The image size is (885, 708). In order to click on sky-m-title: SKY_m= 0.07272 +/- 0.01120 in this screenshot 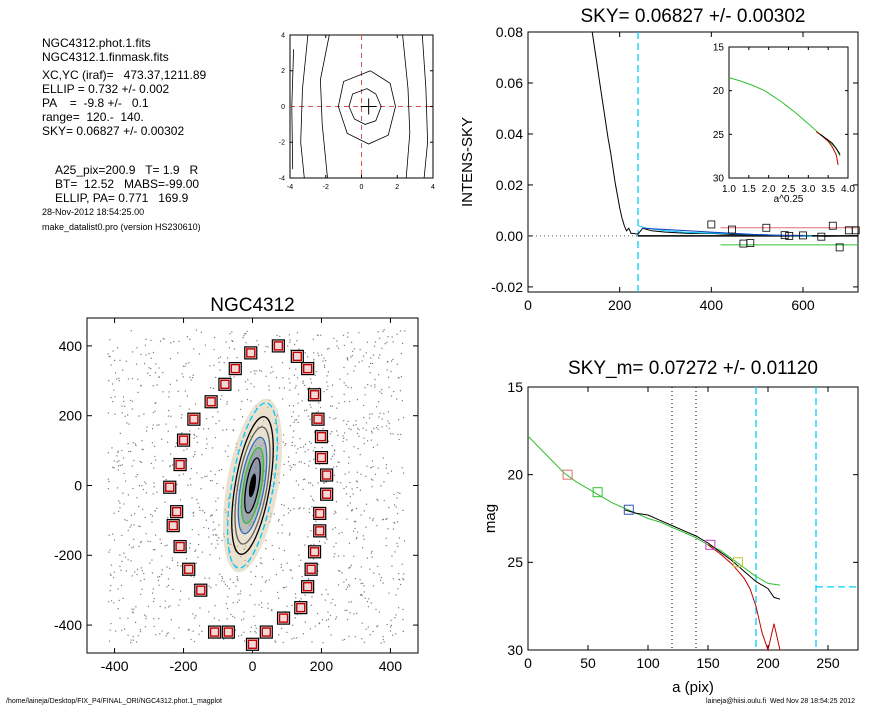, I will do `click(693, 368)`.